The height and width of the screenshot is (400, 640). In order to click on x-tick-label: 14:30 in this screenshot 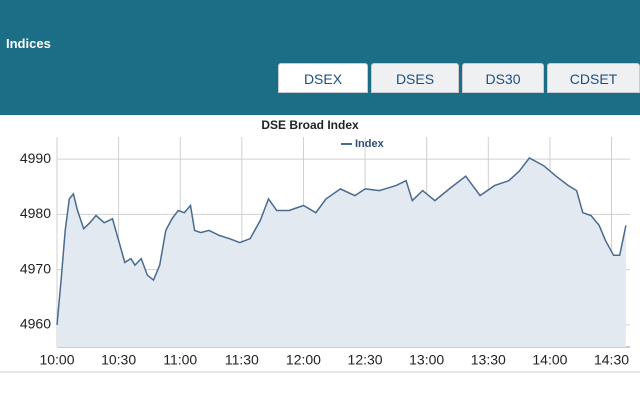, I will do `click(611, 360)`.